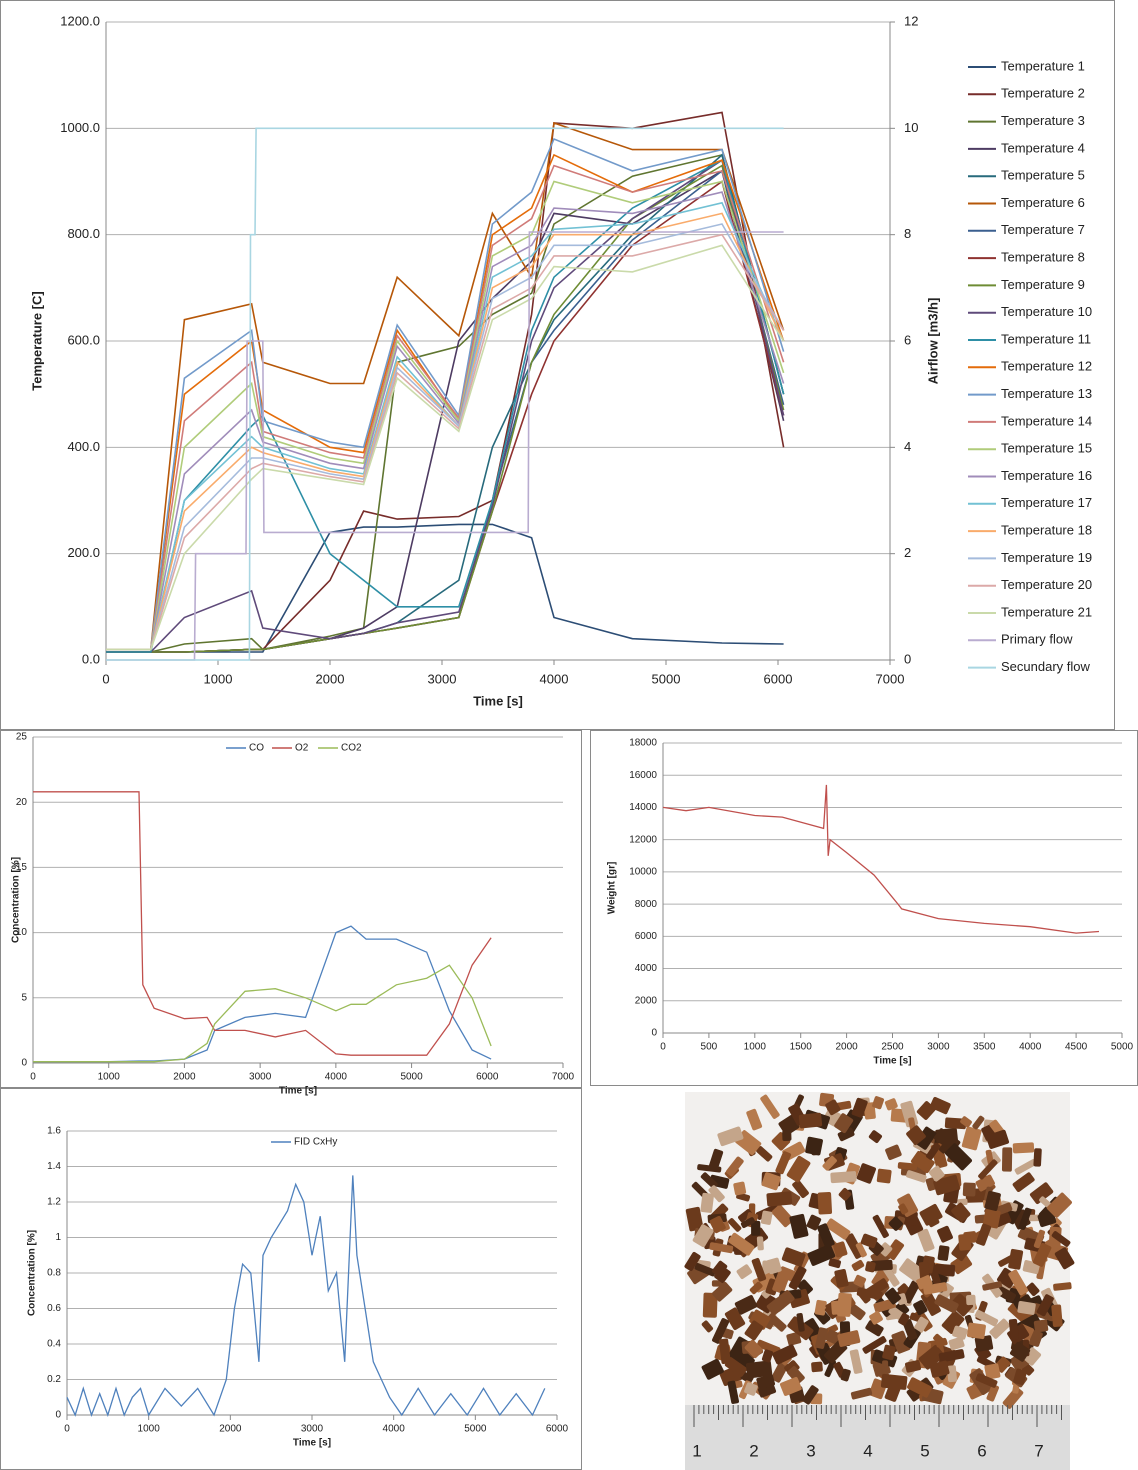 This screenshot has height=1470, width=1138. What do you see at coordinates (911, 20) in the screenshot?
I see `y2-tick-label: 12` at bounding box center [911, 20].